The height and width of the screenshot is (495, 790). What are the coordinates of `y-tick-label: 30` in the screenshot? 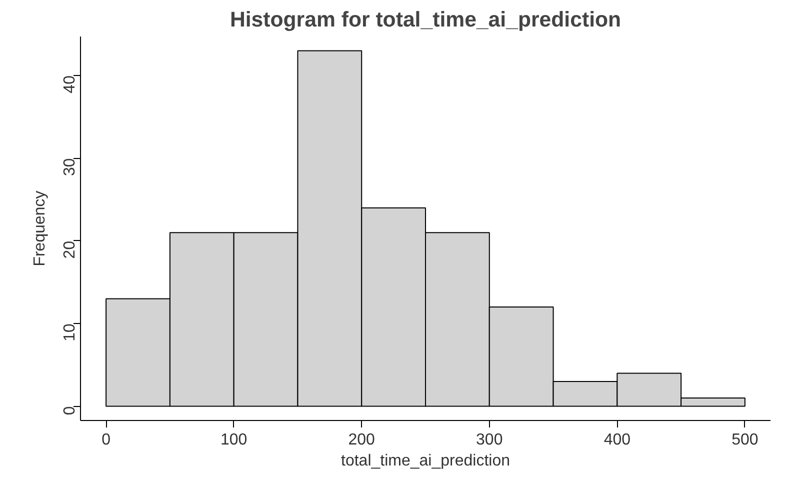 It's located at (70, 167).